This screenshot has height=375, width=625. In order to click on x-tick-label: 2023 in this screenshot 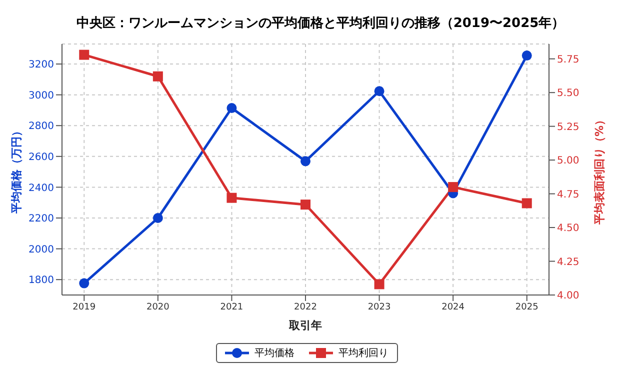, I will do `click(379, 307)`.